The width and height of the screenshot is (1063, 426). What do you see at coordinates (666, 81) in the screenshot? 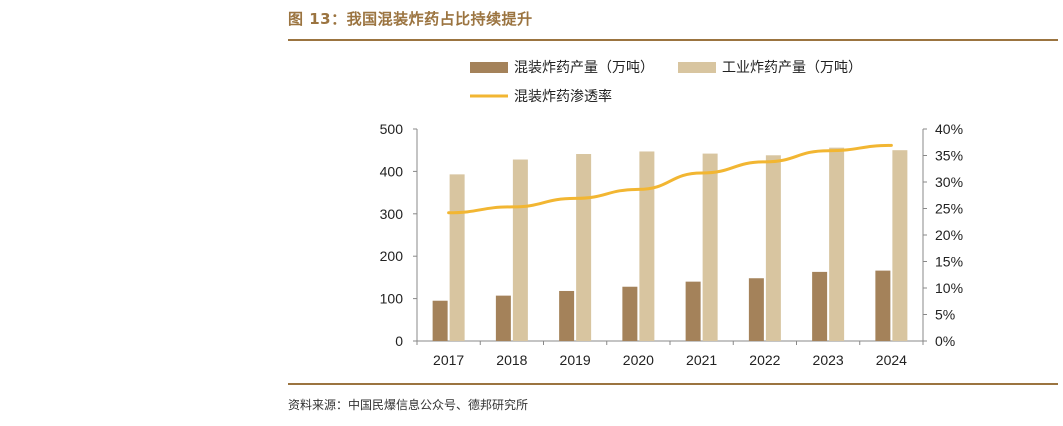
I see `legend: 混装炸药产量（万吨） 工业炸药产量（万吨） 混装炸药渗透率` at bounding box center [666, 81].